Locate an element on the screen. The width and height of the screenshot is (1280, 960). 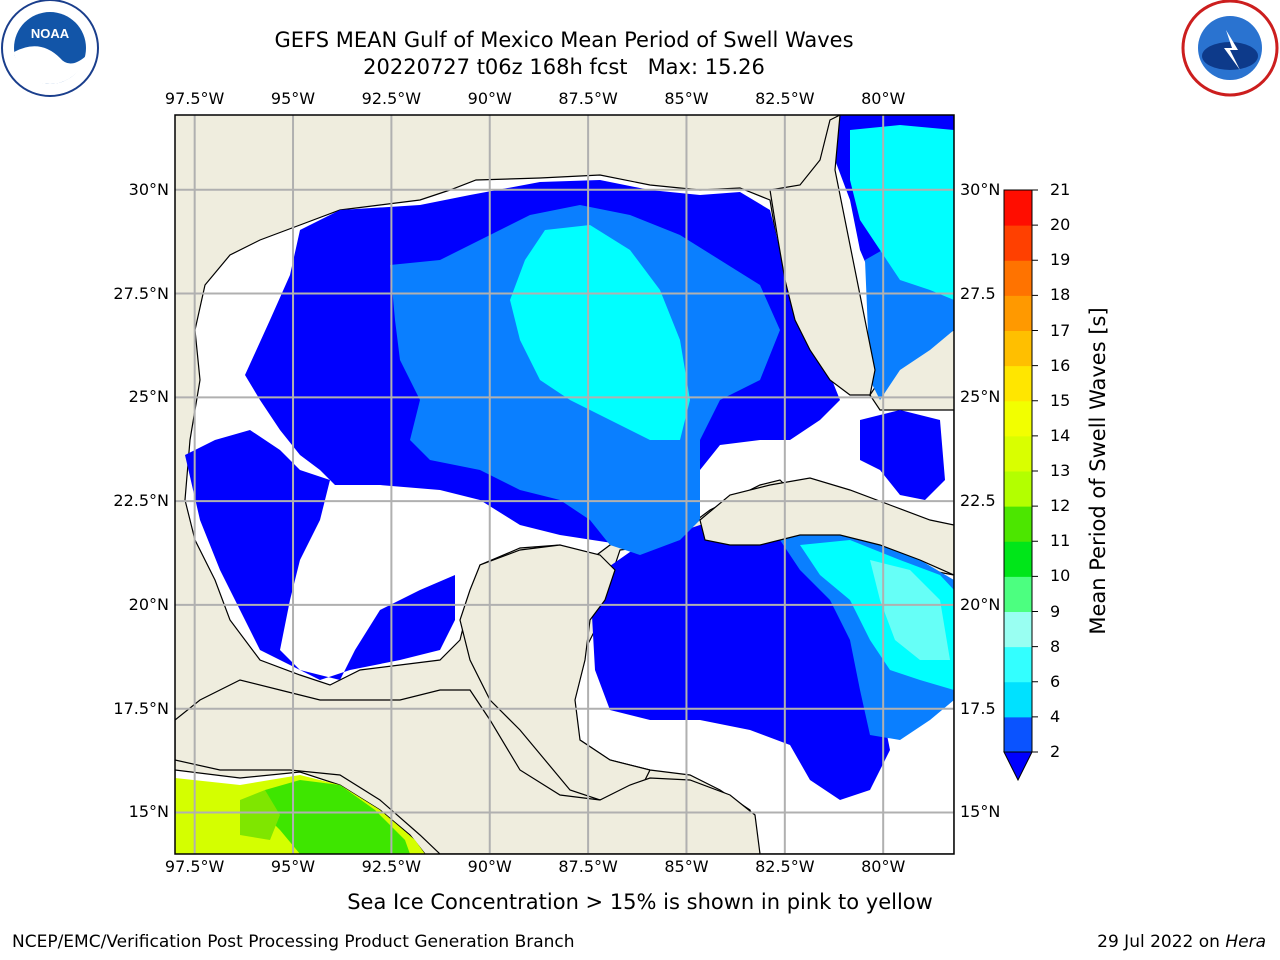
tick-label: 27.5°N is located at coordinates (141, 293).